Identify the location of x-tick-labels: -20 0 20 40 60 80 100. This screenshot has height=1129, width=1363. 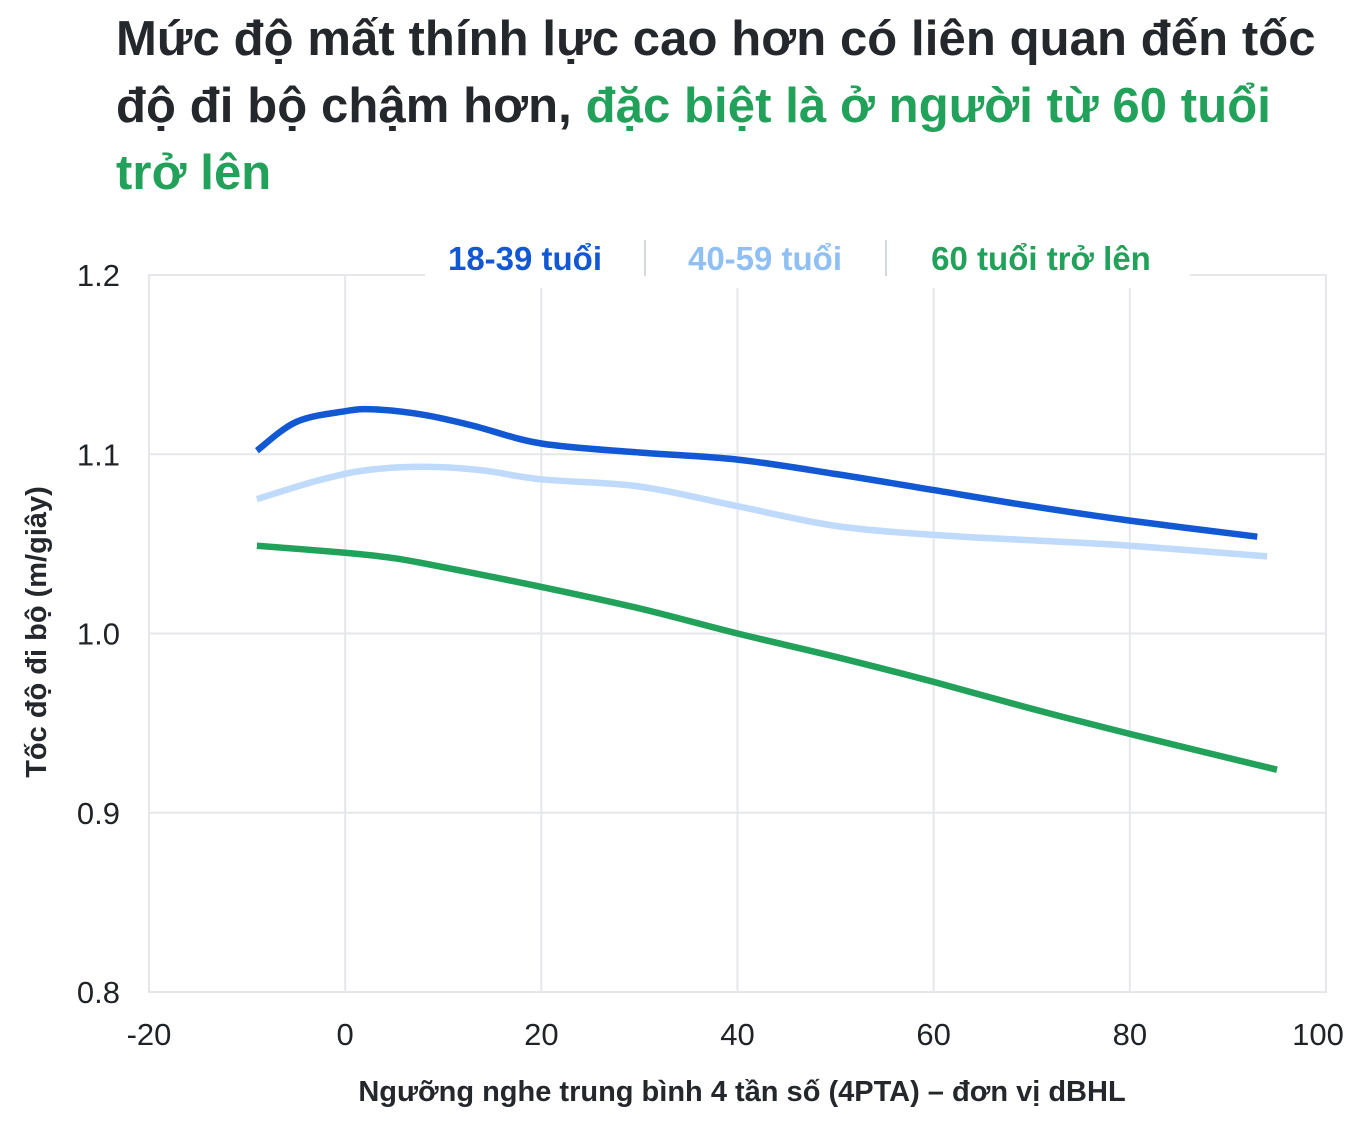
(735, 1034).